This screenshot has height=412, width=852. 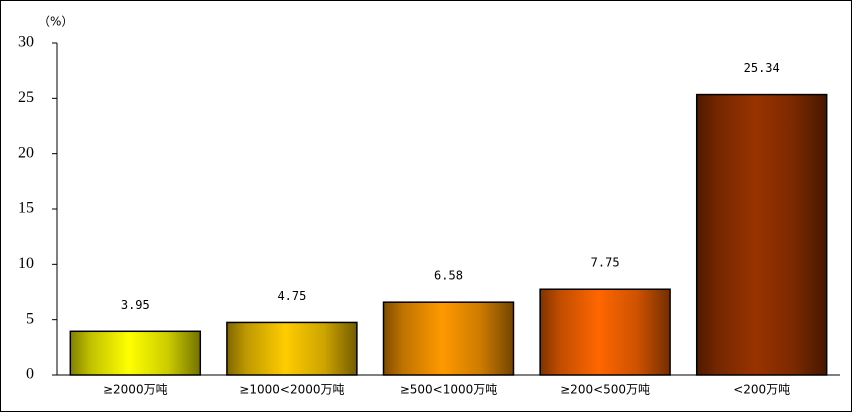 I want to click on x-tick-label: ≥200<500万吨, so click(x=605, y=390).